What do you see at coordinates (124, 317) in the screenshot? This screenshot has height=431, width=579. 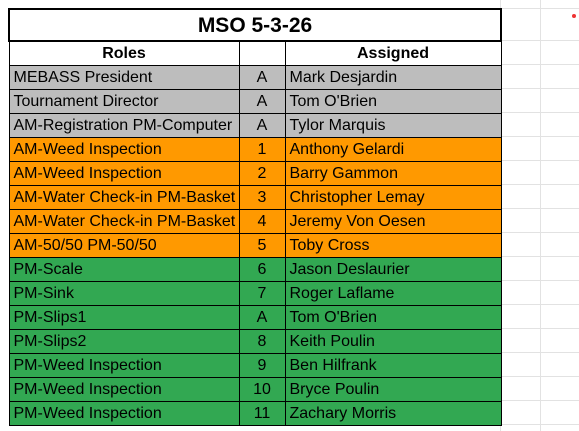 I see `role-cell: PM-Slips1` at bounding box center [124, 317].